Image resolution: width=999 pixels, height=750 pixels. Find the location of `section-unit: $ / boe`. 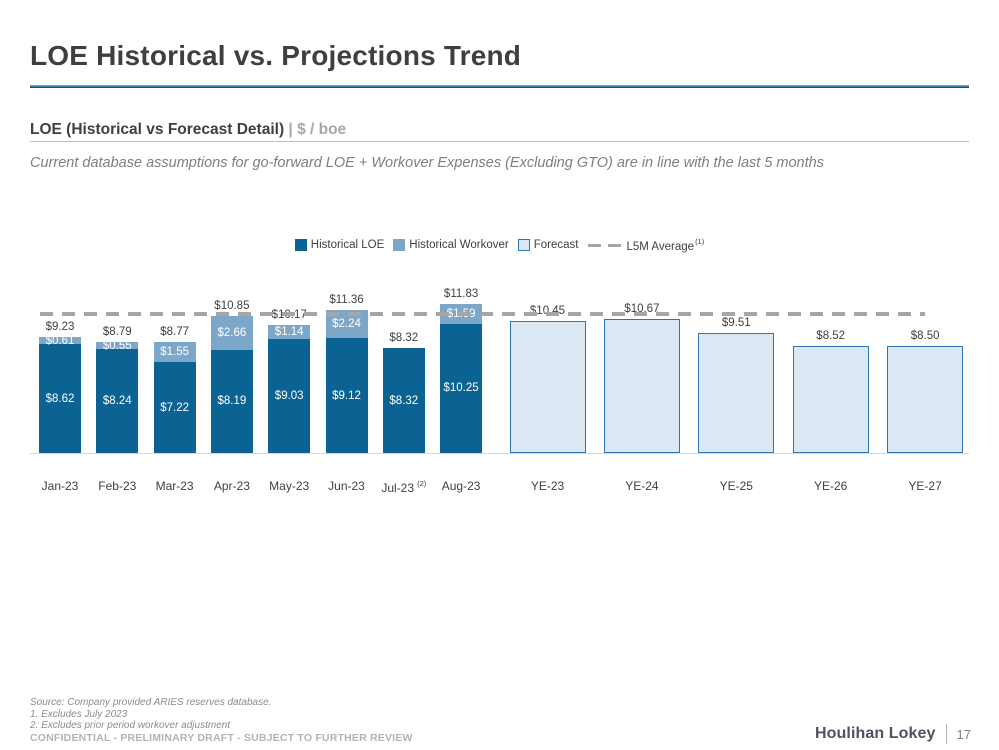

section-unit: $ / boe is located at coordinates (322, 129).